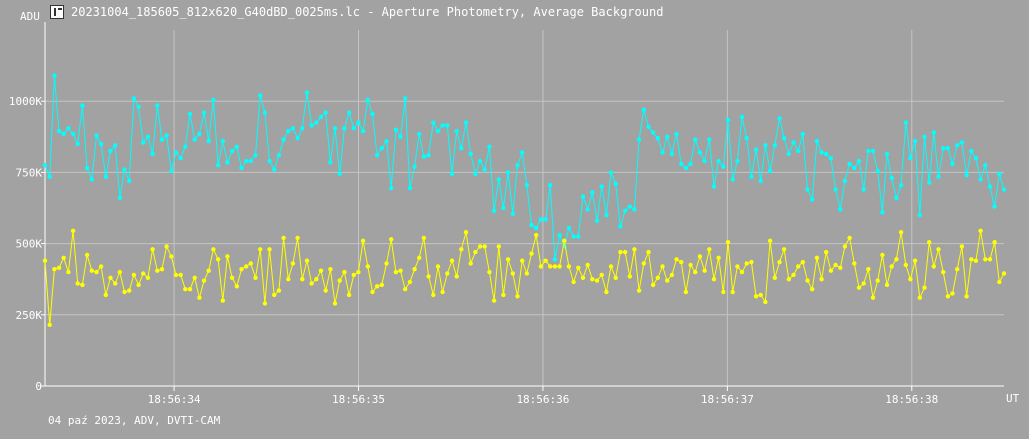  What do you see at coordinates (29, 172) in the screenshot?
I see `y-tick-label: 750K` at bounding box center [29, 172].